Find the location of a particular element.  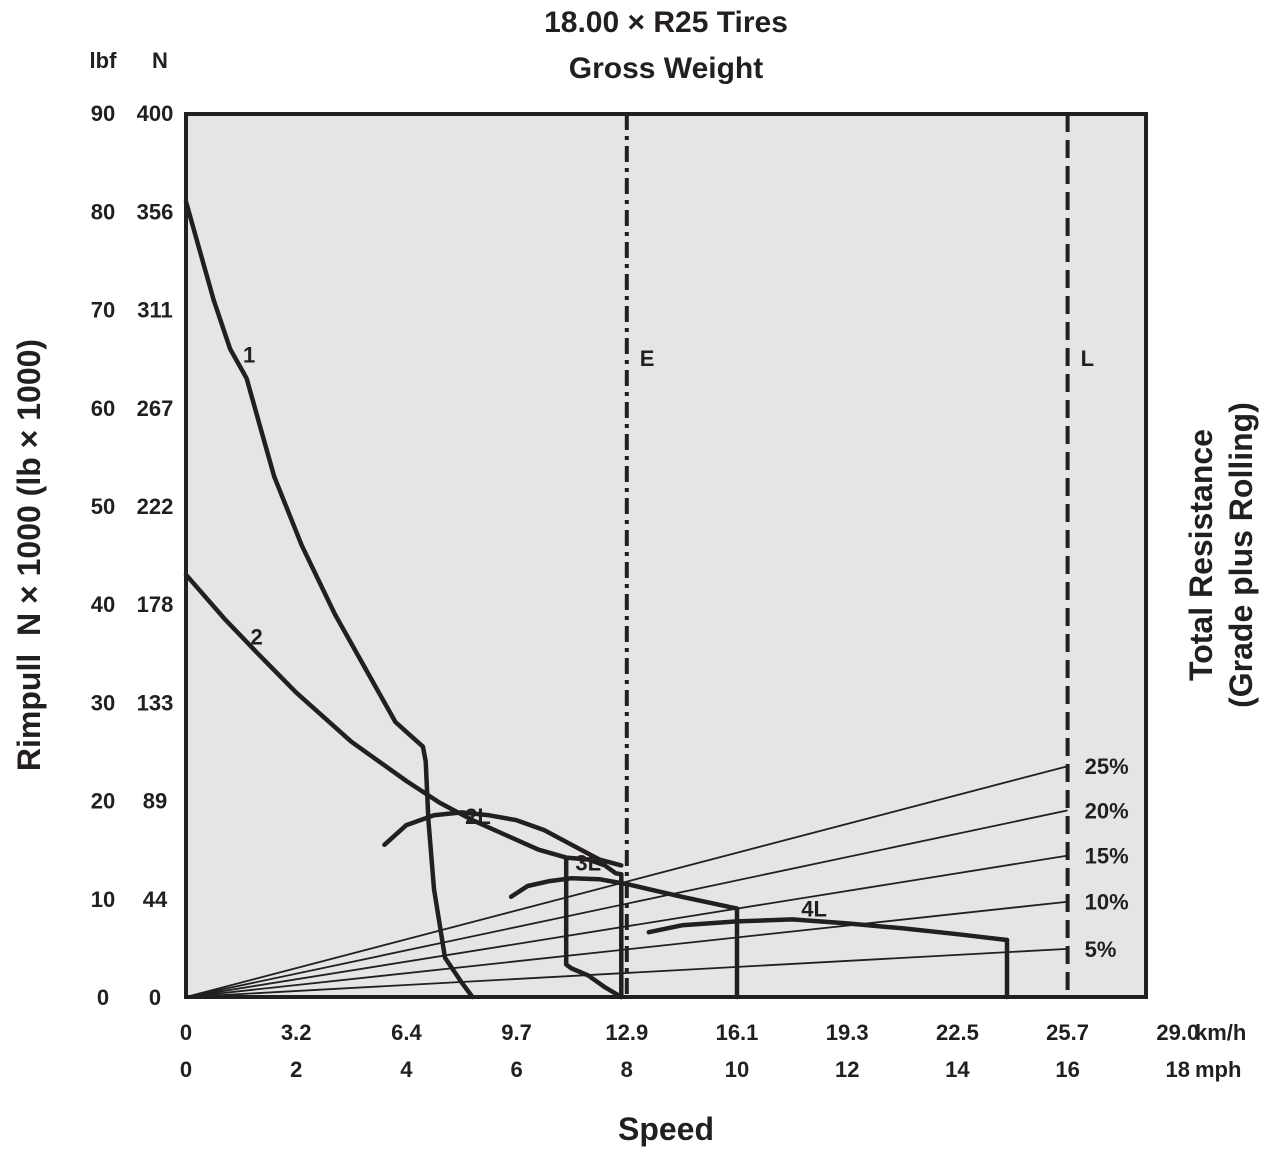

x-tick-kmh: 9.7 is located at coordinates (516, 1032).